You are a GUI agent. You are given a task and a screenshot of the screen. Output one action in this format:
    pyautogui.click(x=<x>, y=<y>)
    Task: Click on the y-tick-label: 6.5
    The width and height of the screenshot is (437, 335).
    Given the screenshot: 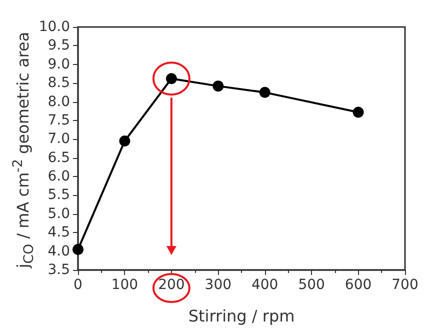 What is the action you would take?
    pyautogui.click(x=59, y=158)
    